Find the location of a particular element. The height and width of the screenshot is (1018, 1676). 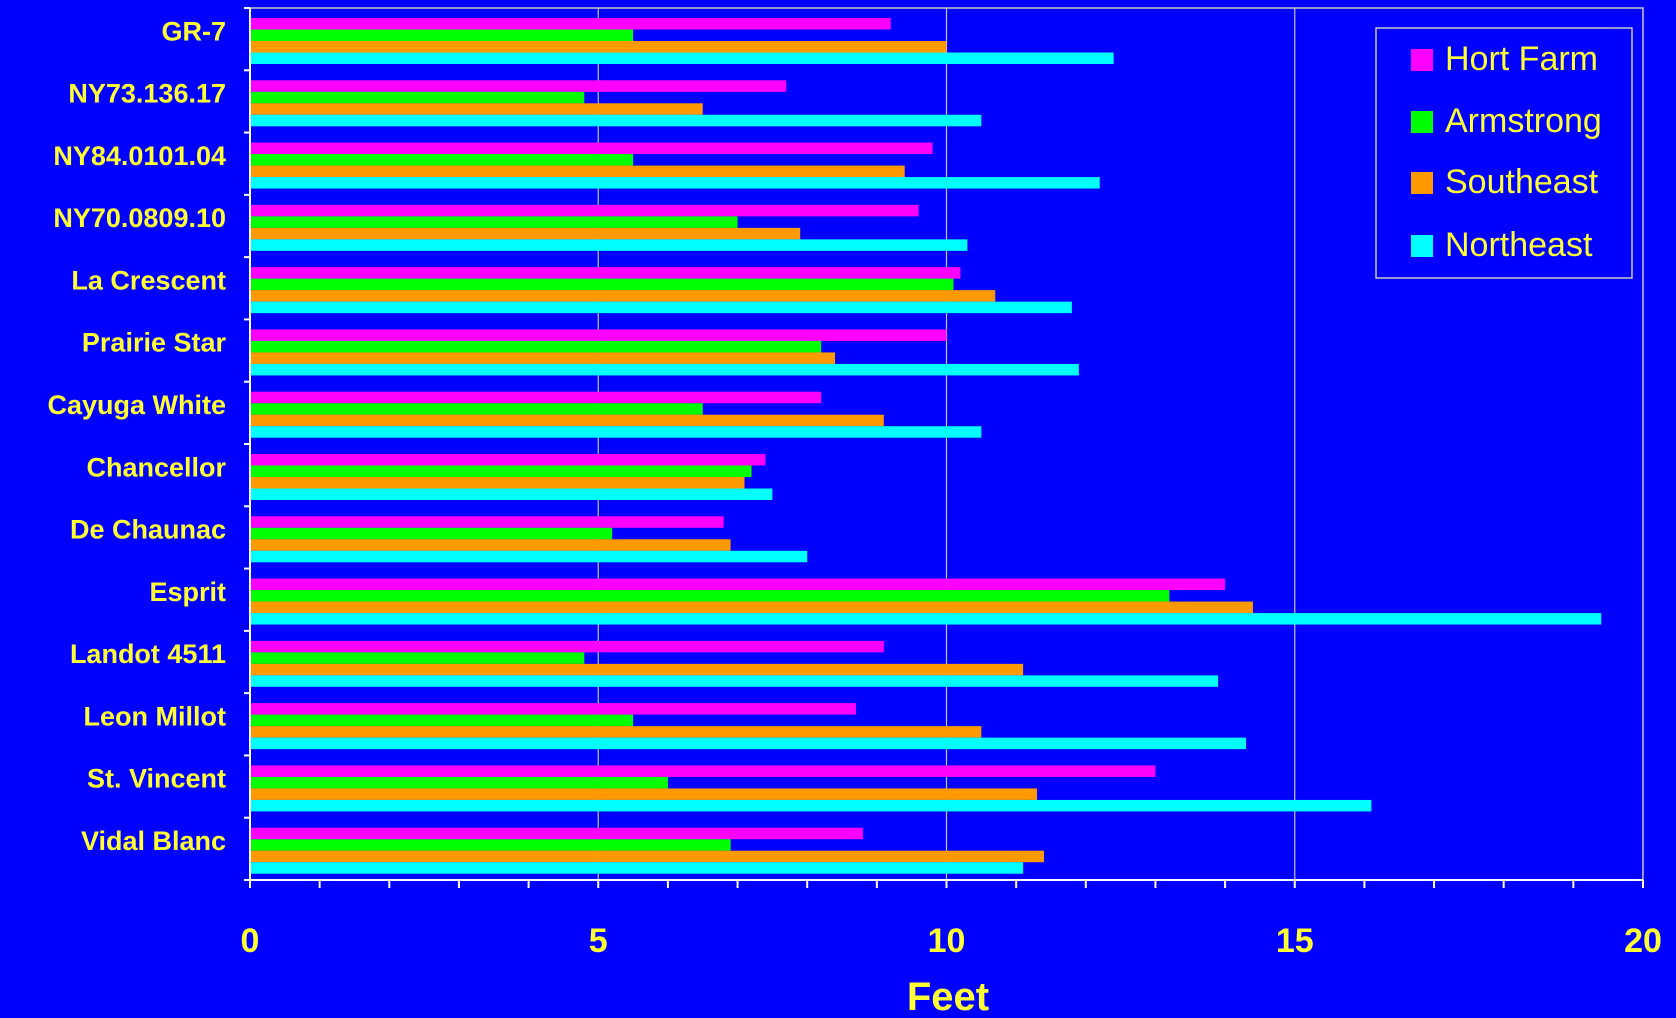

x-tick-labels: 0 5 10 15 20 is located at coordinates (951, 941).